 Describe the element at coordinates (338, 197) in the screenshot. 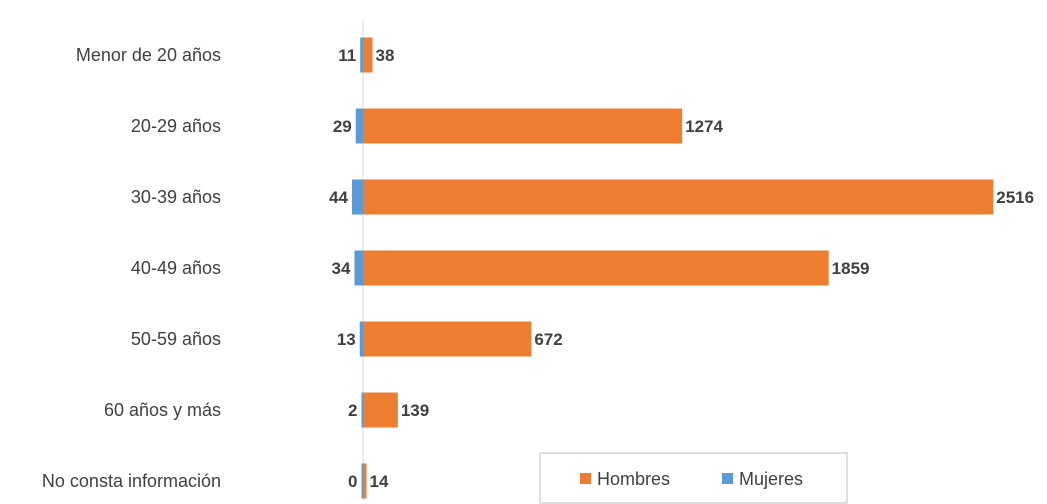

I see `value-label-mujeres-row-2: 44` at that location.